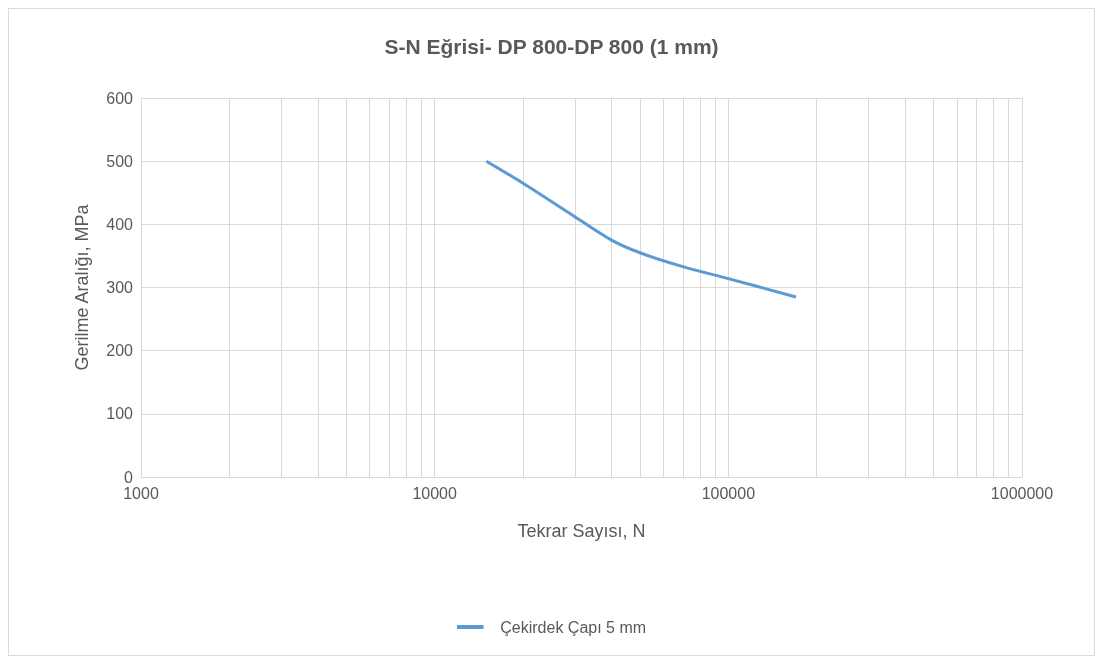 This screenshot has height=664, width=1103. I want to click on y-axis-title: Gerilme Aralığı, MPa, so click(82, 287).